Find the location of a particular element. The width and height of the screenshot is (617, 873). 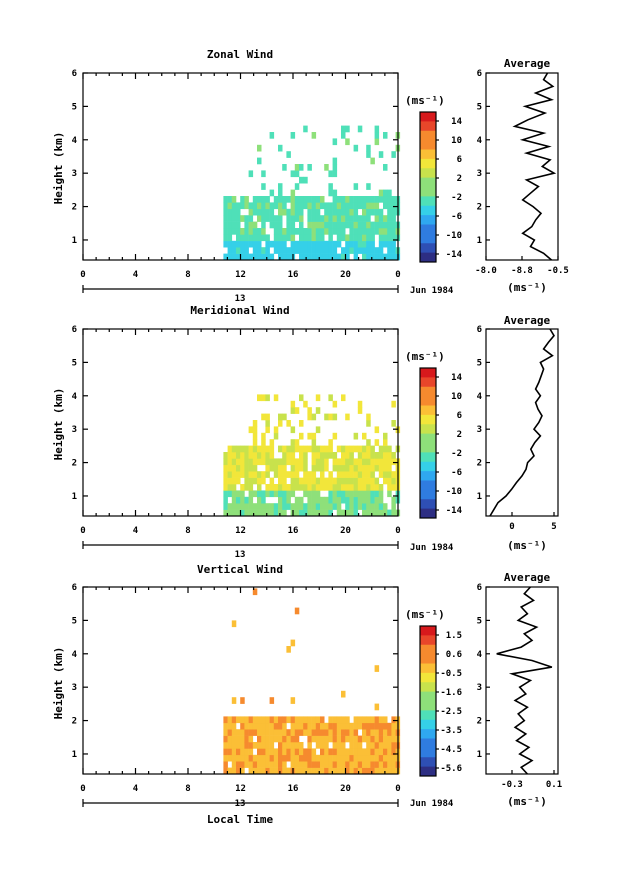

y-tick-label: 3 is located at coordinates (74, 174).